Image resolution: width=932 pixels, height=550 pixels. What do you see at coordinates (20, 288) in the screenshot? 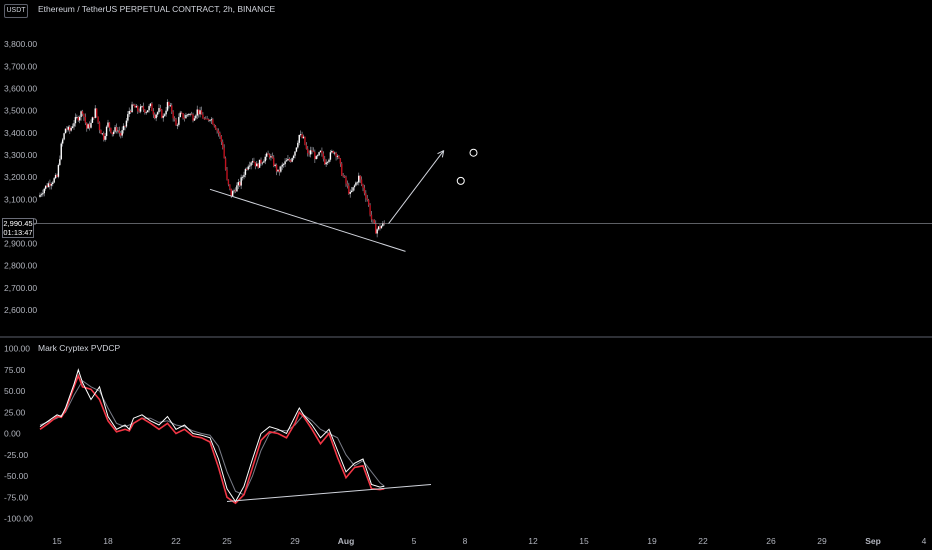
I see `price-tick-label: 2,700.00` at bounding box center [20, 288].